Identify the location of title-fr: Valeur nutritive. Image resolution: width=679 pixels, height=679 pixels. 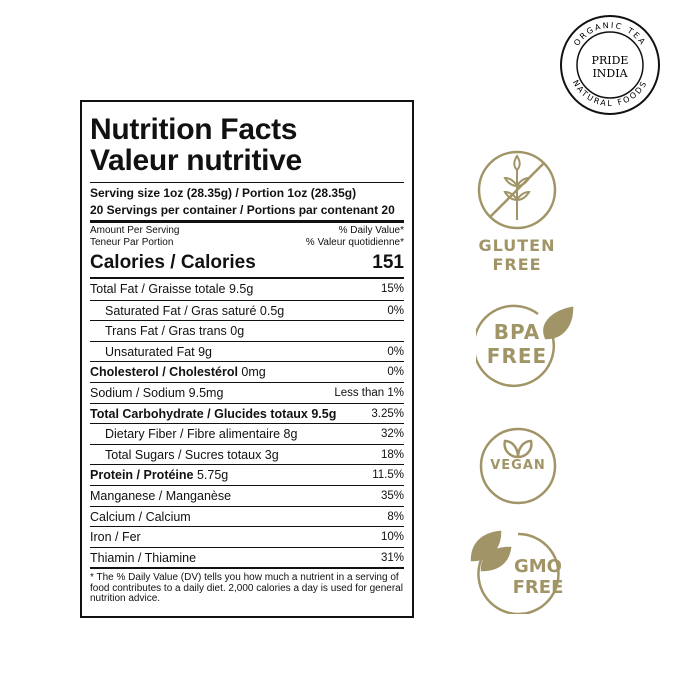
(196, 160).